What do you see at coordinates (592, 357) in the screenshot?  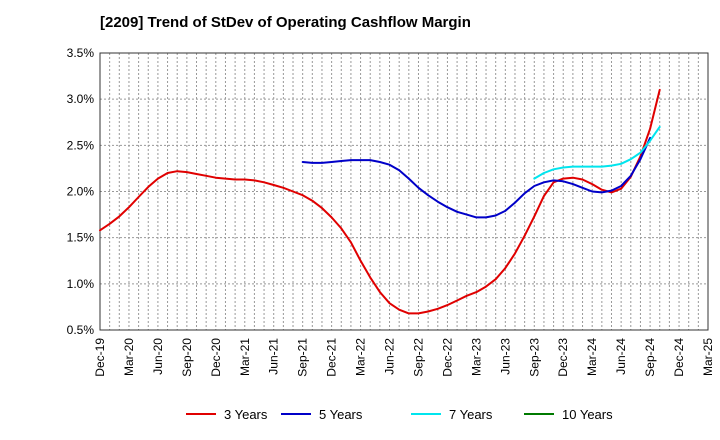 I see `x-tick-label: Mar-24` at bounding box center [592, 357].